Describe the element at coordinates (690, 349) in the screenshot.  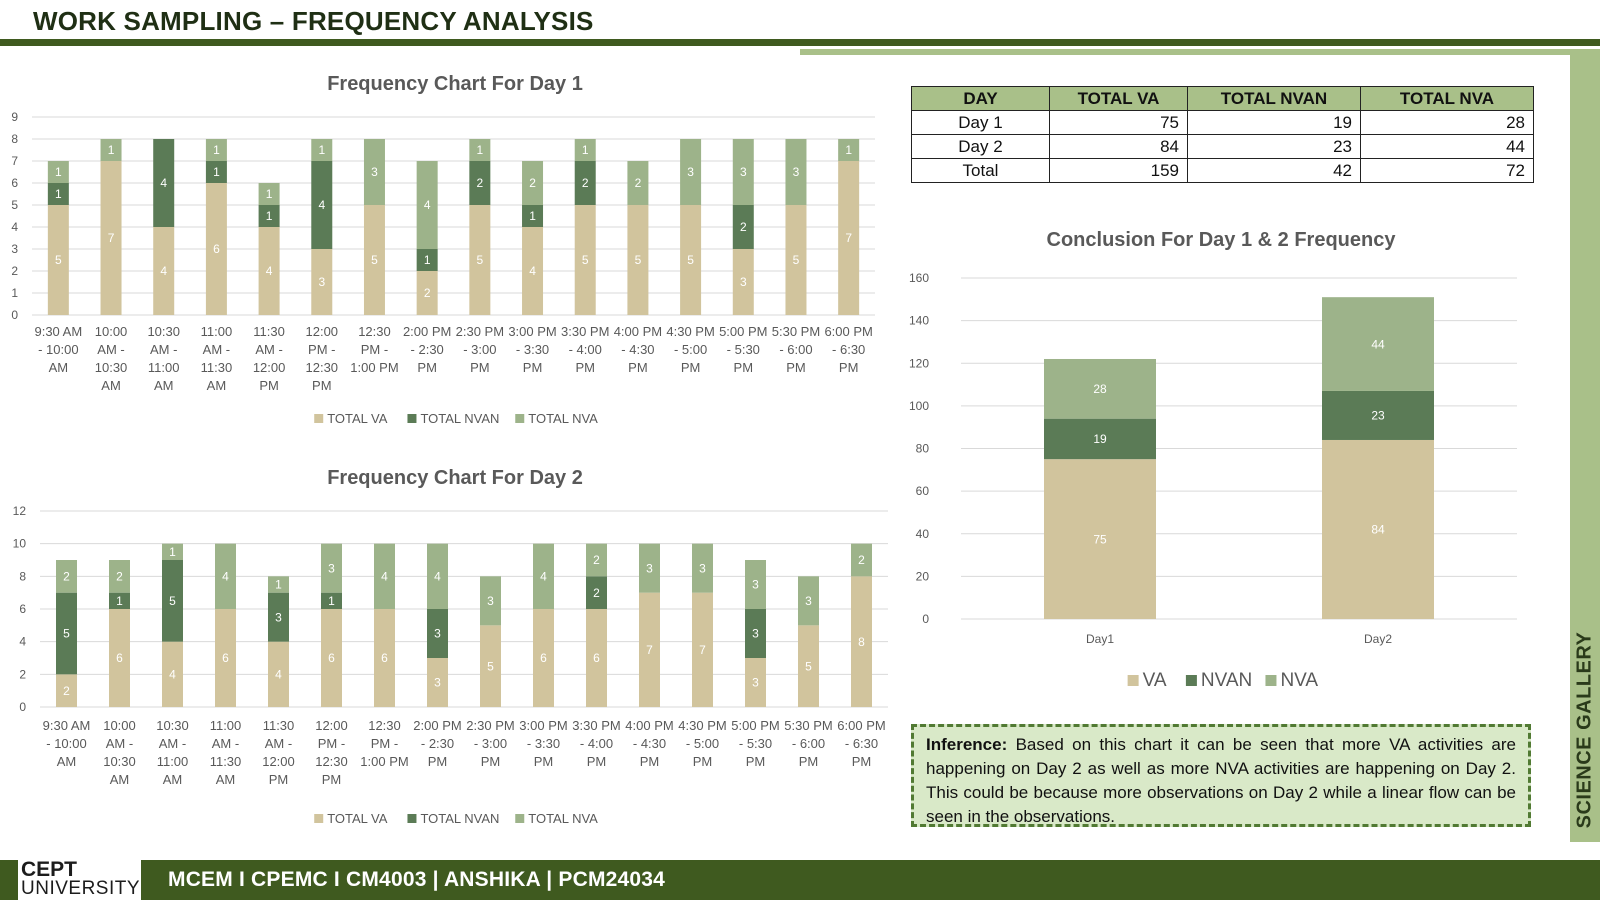
I see `x-tick-label: - 5:00` at that location.